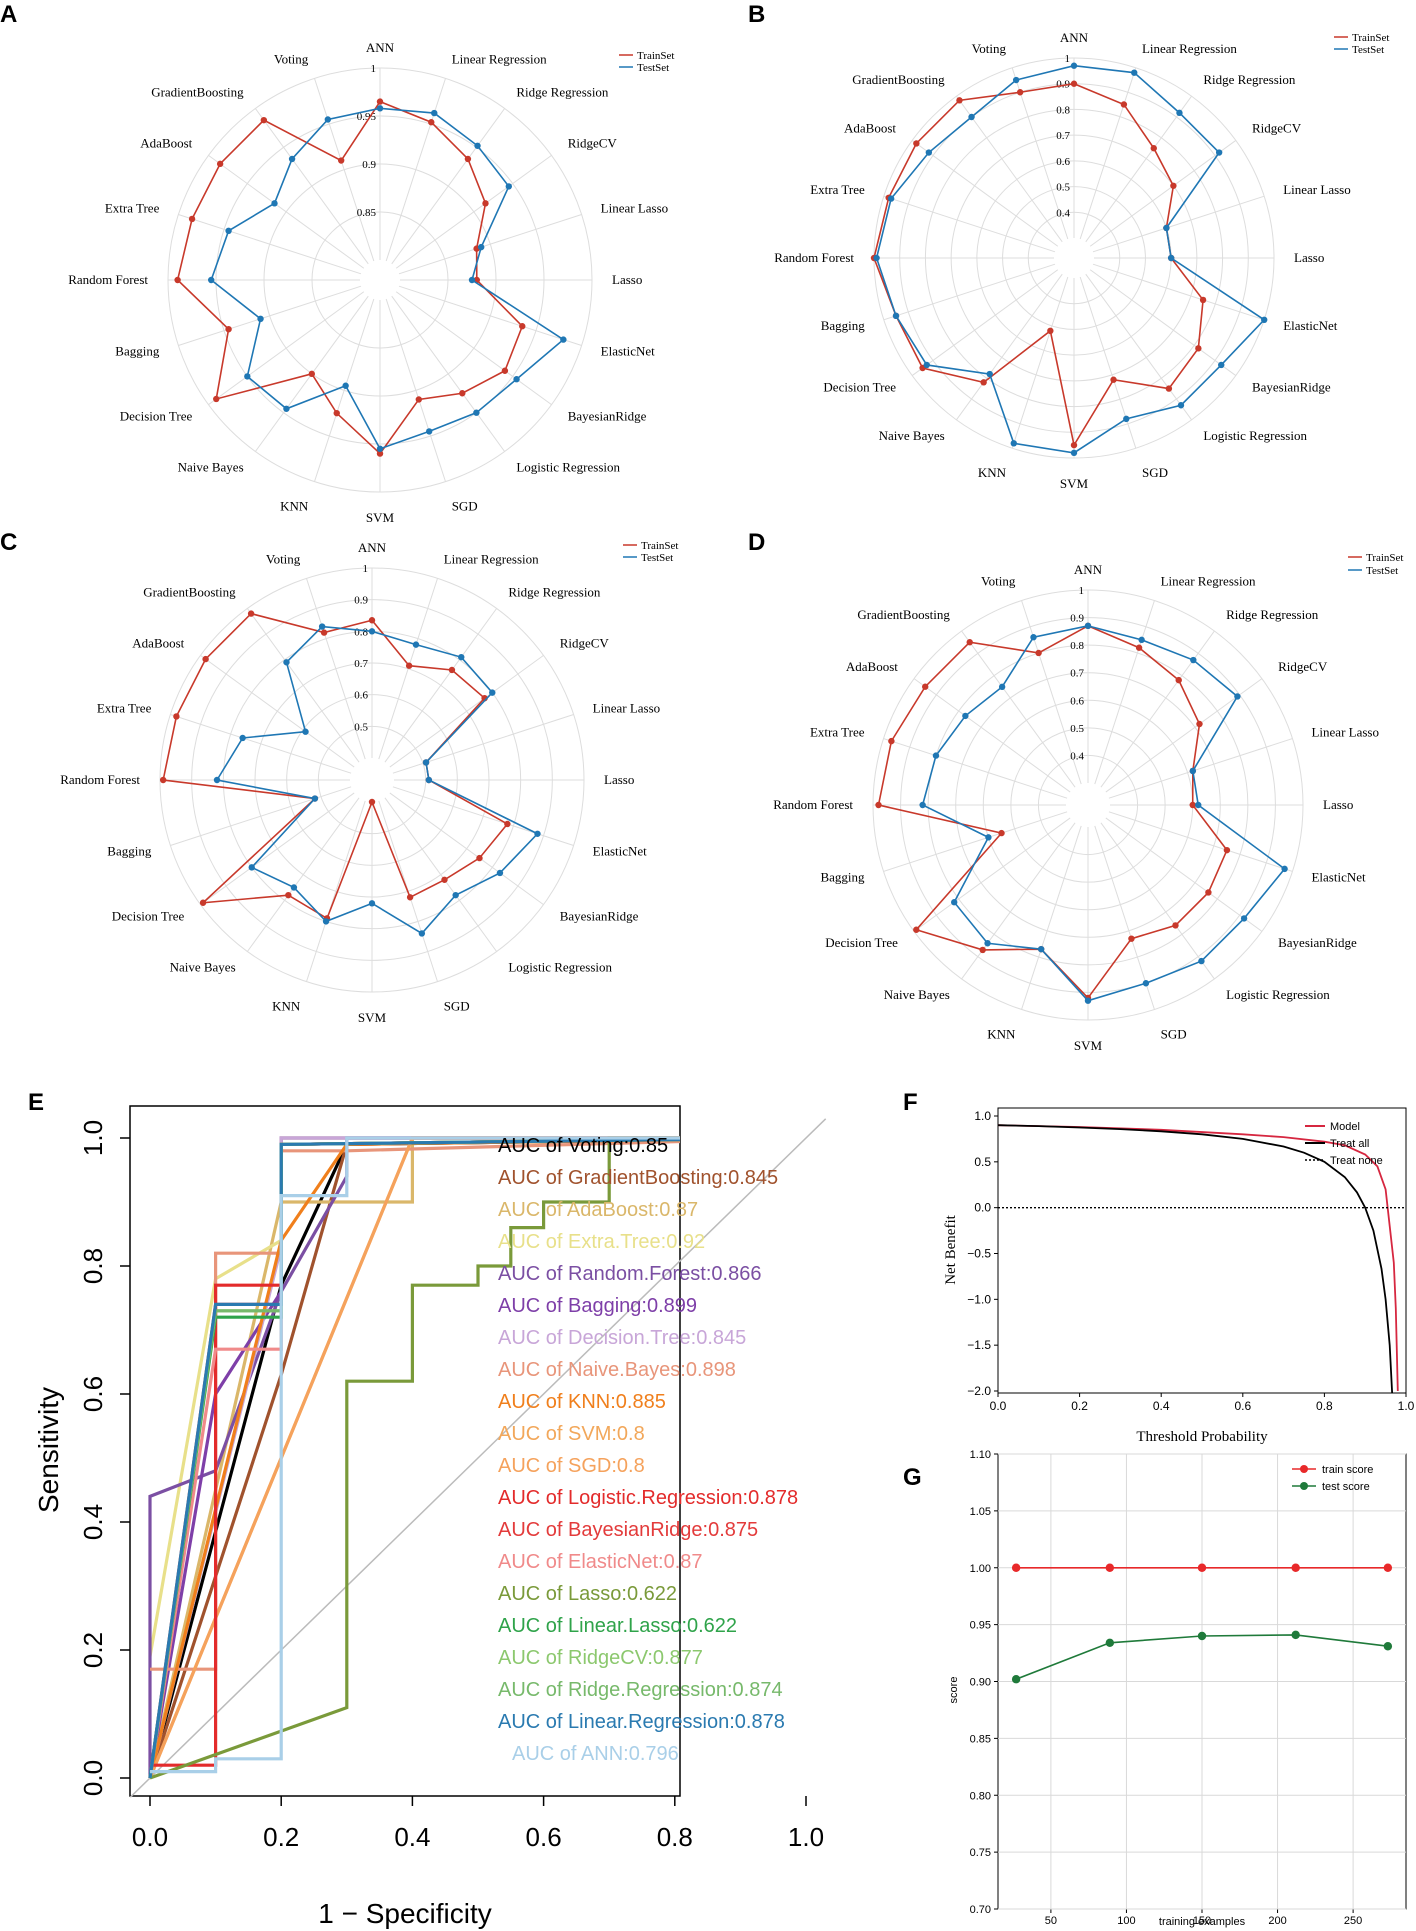  I want to click on radar-point-testset-gradientboosting, so click(292, 159).